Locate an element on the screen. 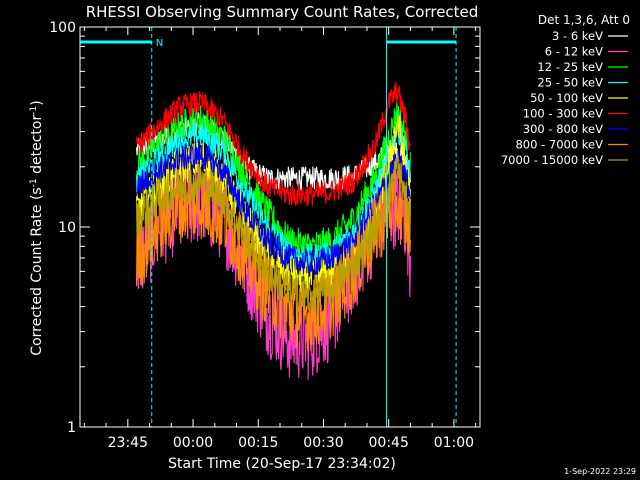  y-tick-label: 100 is located at coordinates (62, 28).